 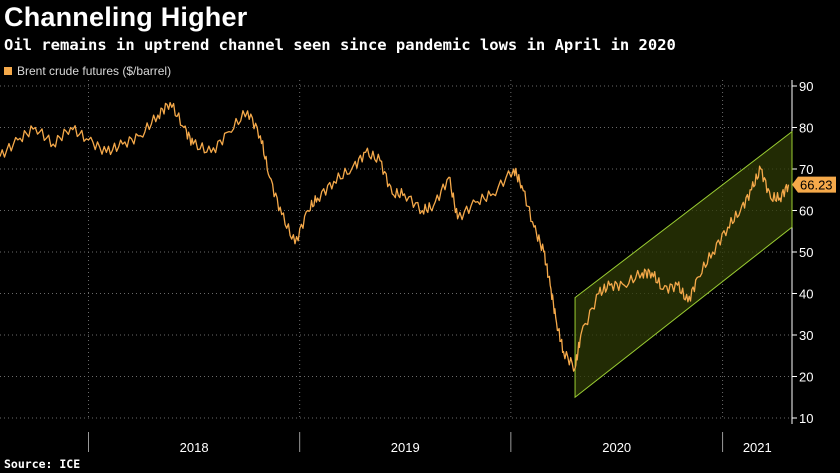 I want to click on y-tick-label: 60, so click(x=806, y=211).